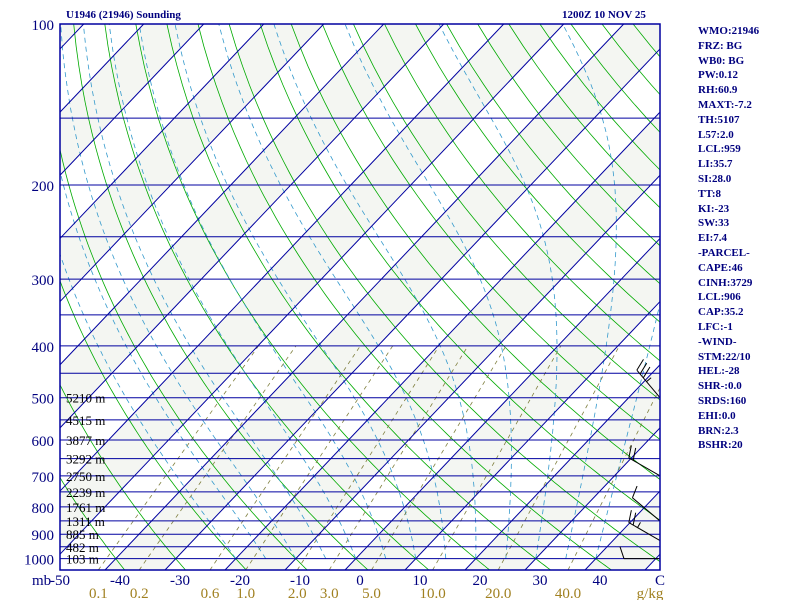 This screenshot has width=800, height=604. Describe the element at coordinates (43, 478) in the screenshot. I see `pressure-tick-label: 700` at that location.